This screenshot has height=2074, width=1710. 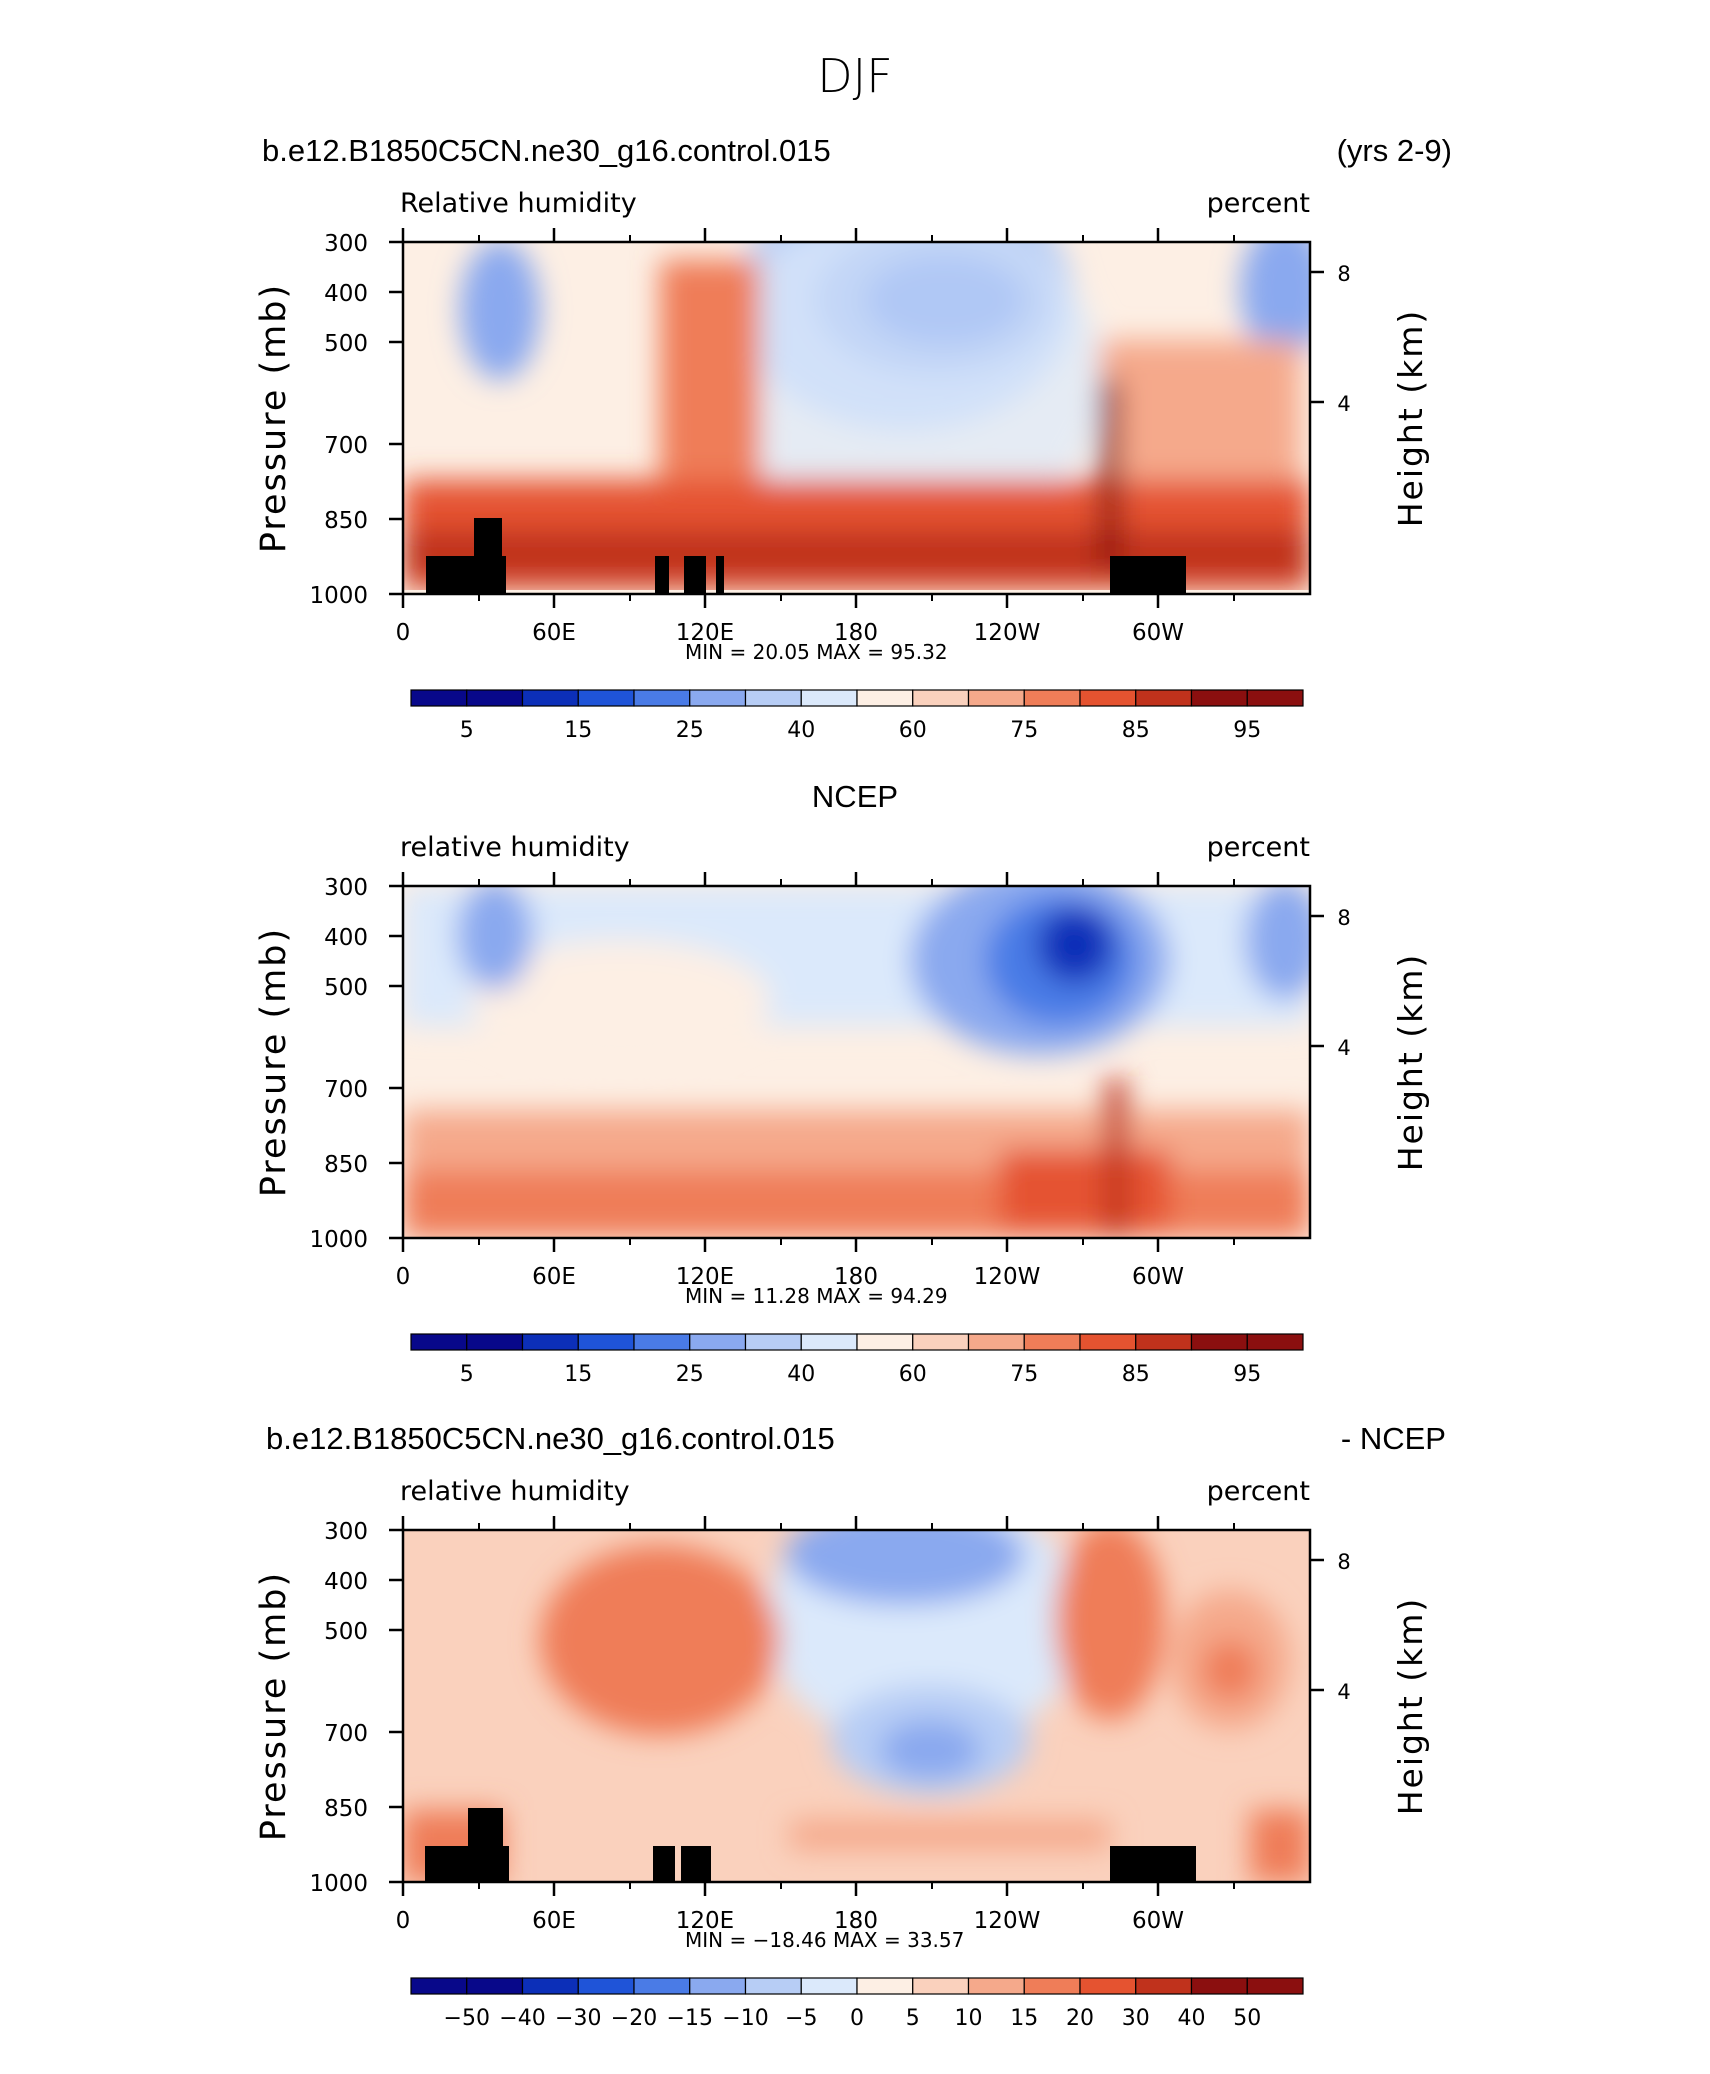 What do you see at coordinates (660, 1640) in the screenshot?
I see `positive-region-west` at bounding box center [660, 1640].